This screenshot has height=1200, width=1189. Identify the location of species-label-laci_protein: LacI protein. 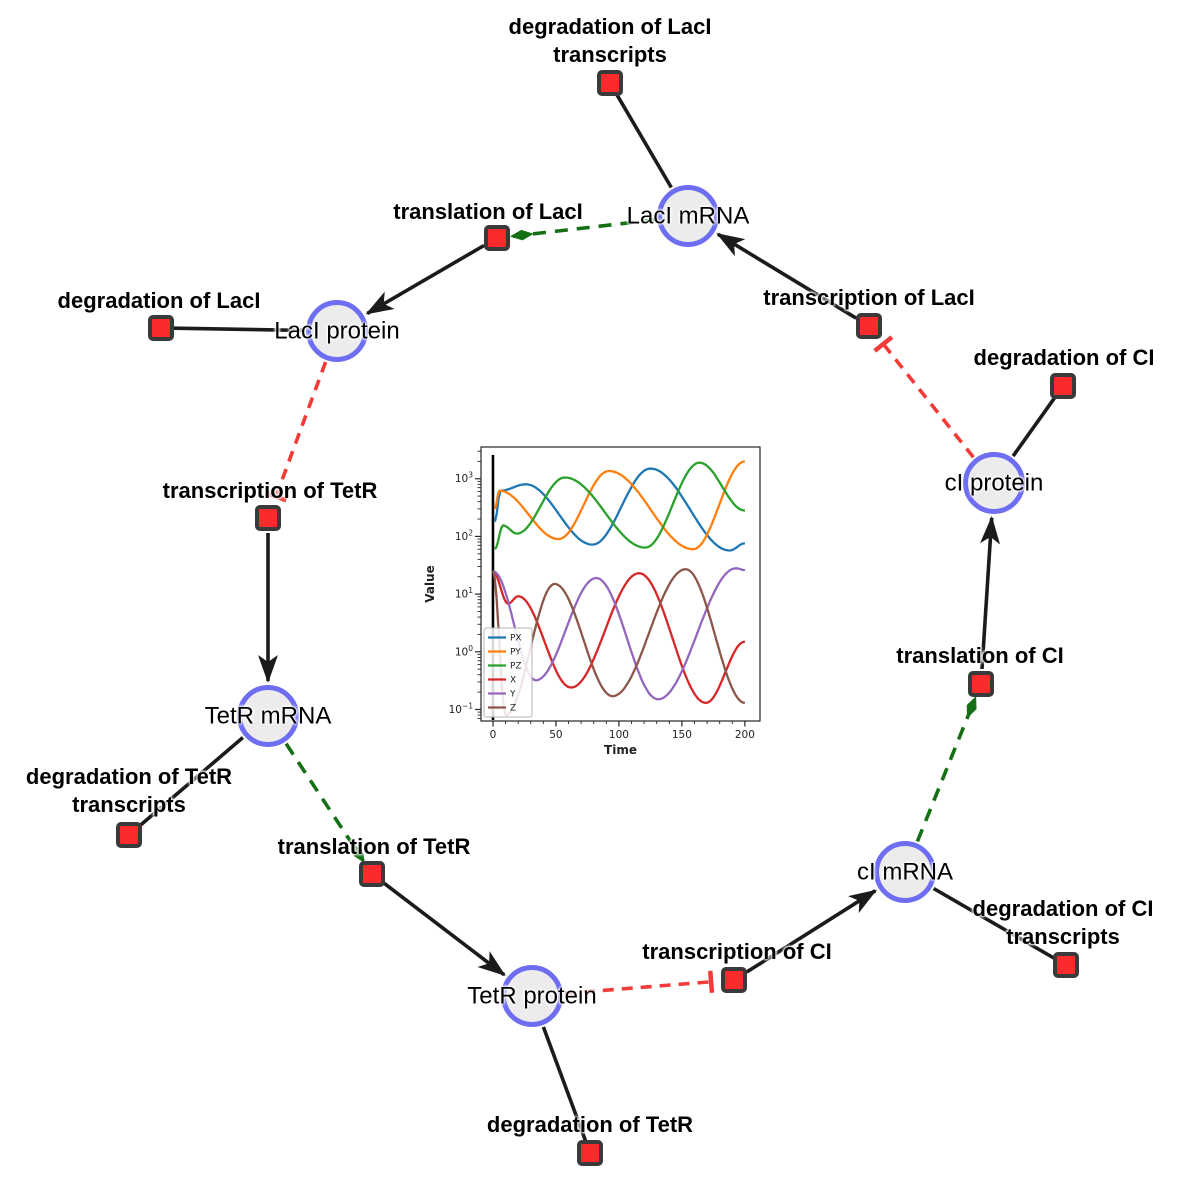
(337, 331).